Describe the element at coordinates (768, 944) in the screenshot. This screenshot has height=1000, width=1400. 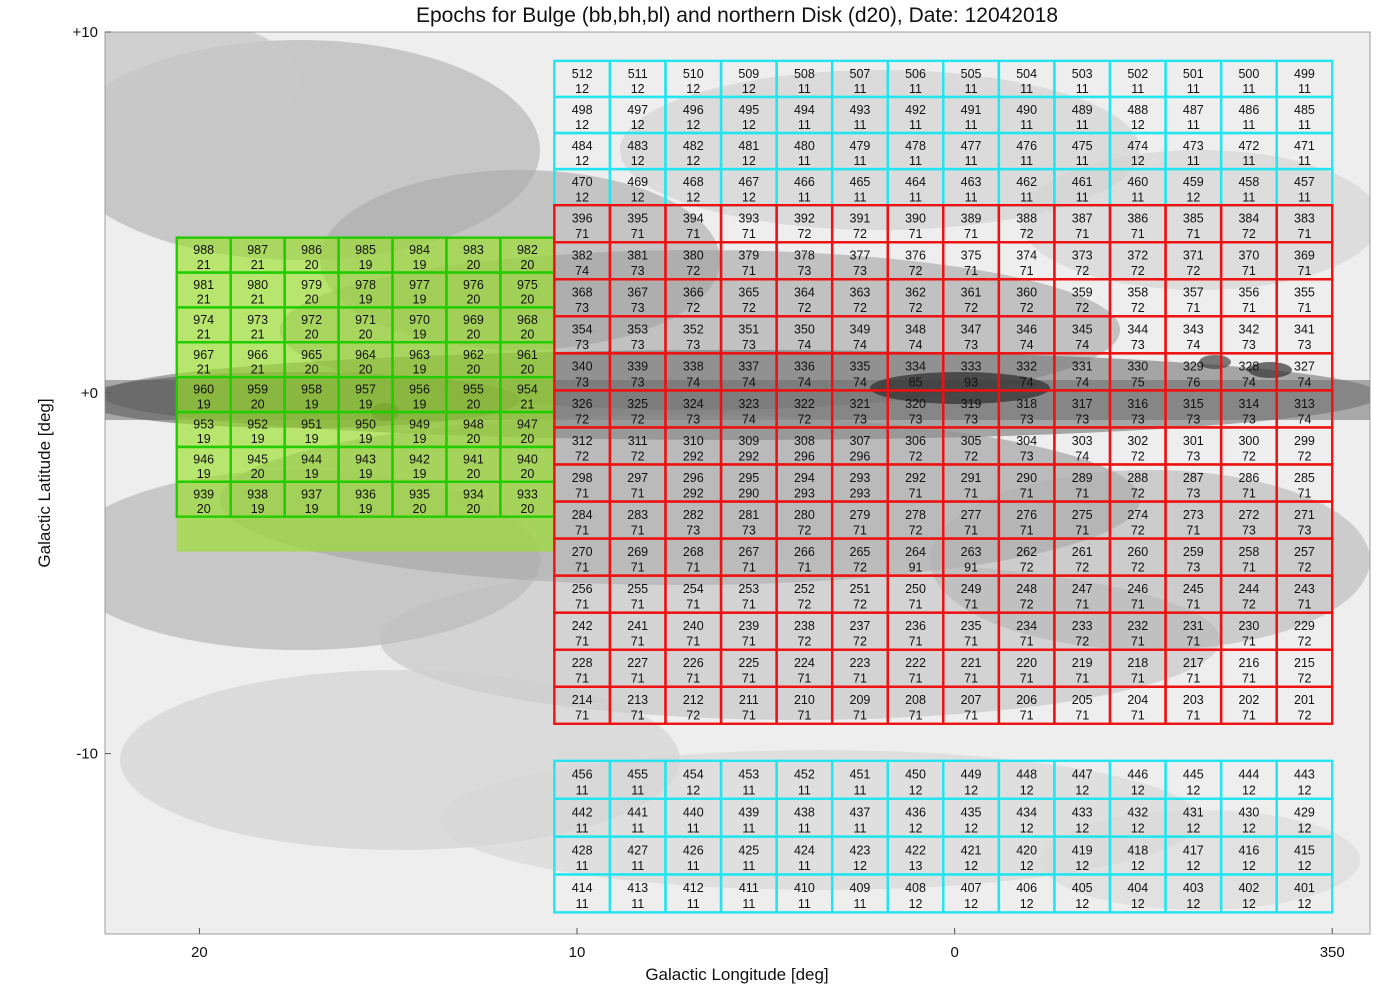
I see `x-axis: 20 10 0 350` at that location.